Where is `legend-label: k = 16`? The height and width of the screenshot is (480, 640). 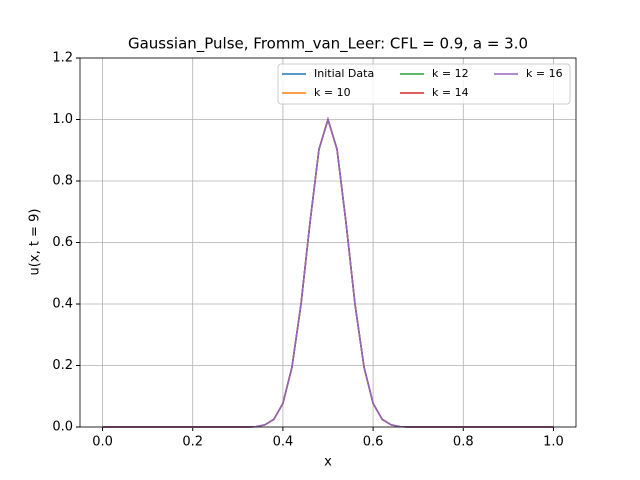 legend-label: k = 16 is located at coordinates (544, 73).